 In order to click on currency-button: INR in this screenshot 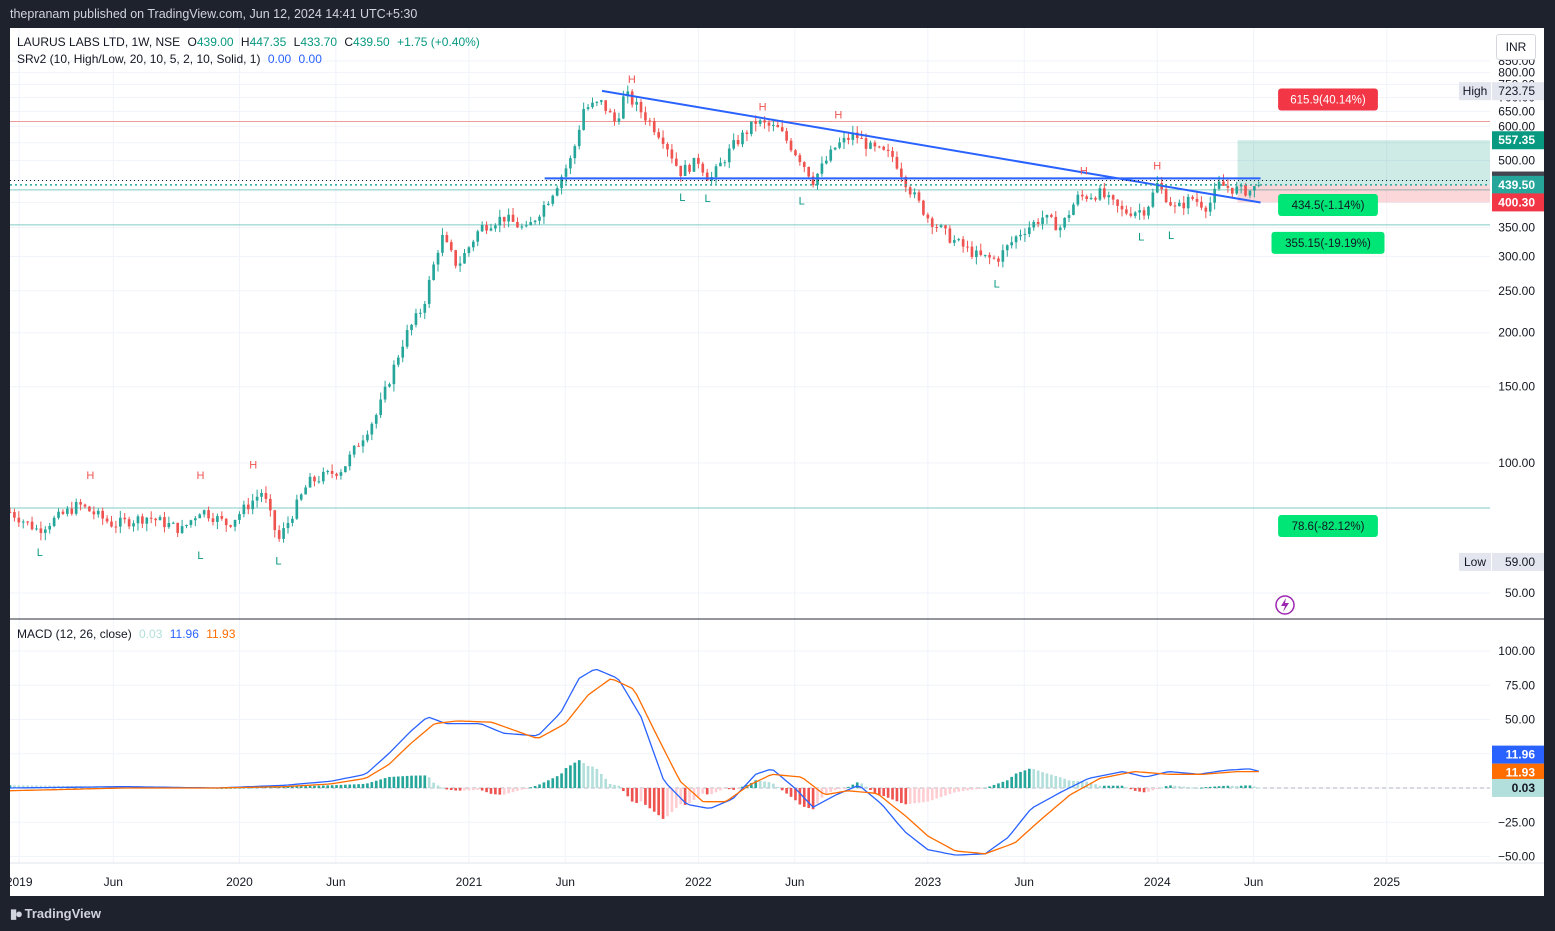, I will do `click(1516, 47)`.